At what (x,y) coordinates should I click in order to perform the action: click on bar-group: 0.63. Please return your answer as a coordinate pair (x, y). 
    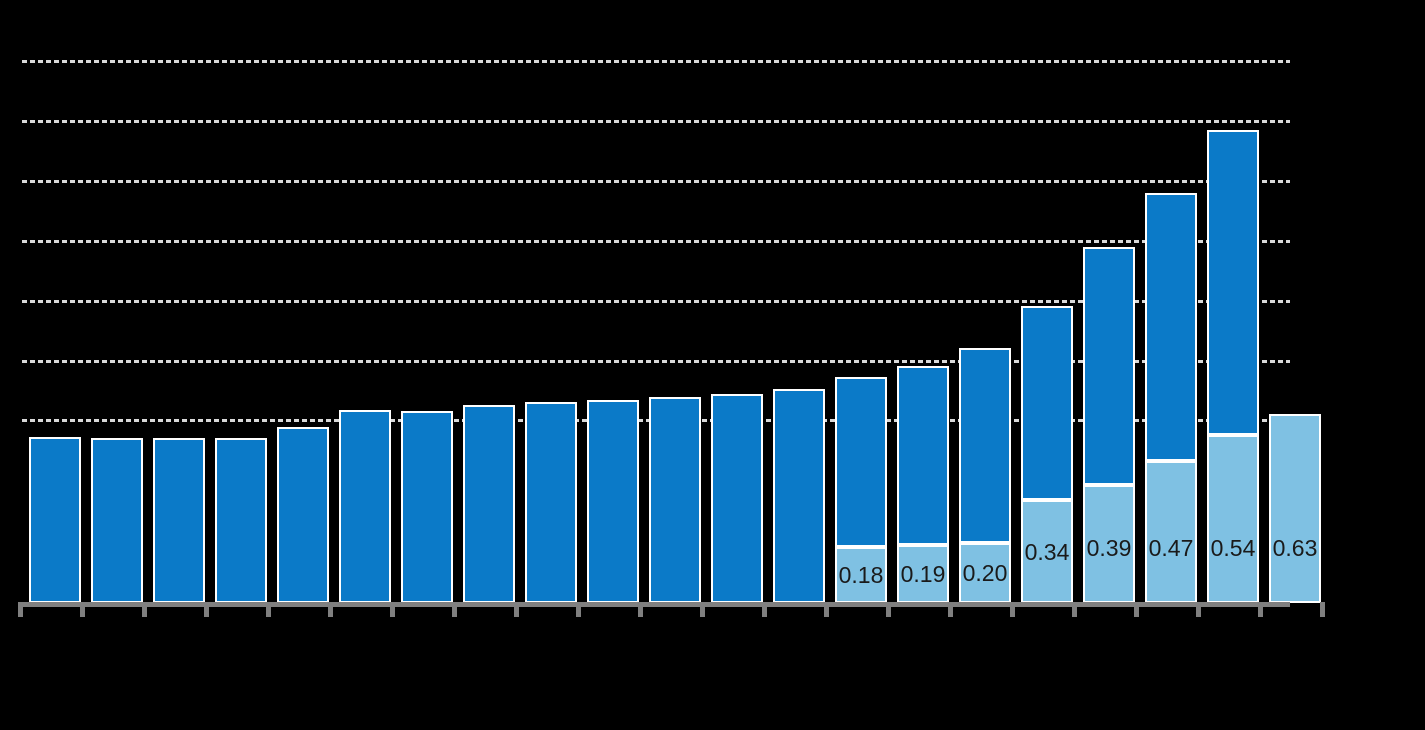
    Looking at the image, I should click on (1295, 508).